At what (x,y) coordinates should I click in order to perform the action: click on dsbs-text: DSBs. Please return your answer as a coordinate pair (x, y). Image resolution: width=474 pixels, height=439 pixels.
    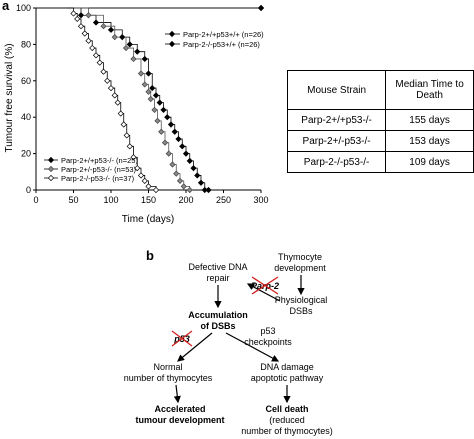
    Looking at the image, I should click on (301, 311).